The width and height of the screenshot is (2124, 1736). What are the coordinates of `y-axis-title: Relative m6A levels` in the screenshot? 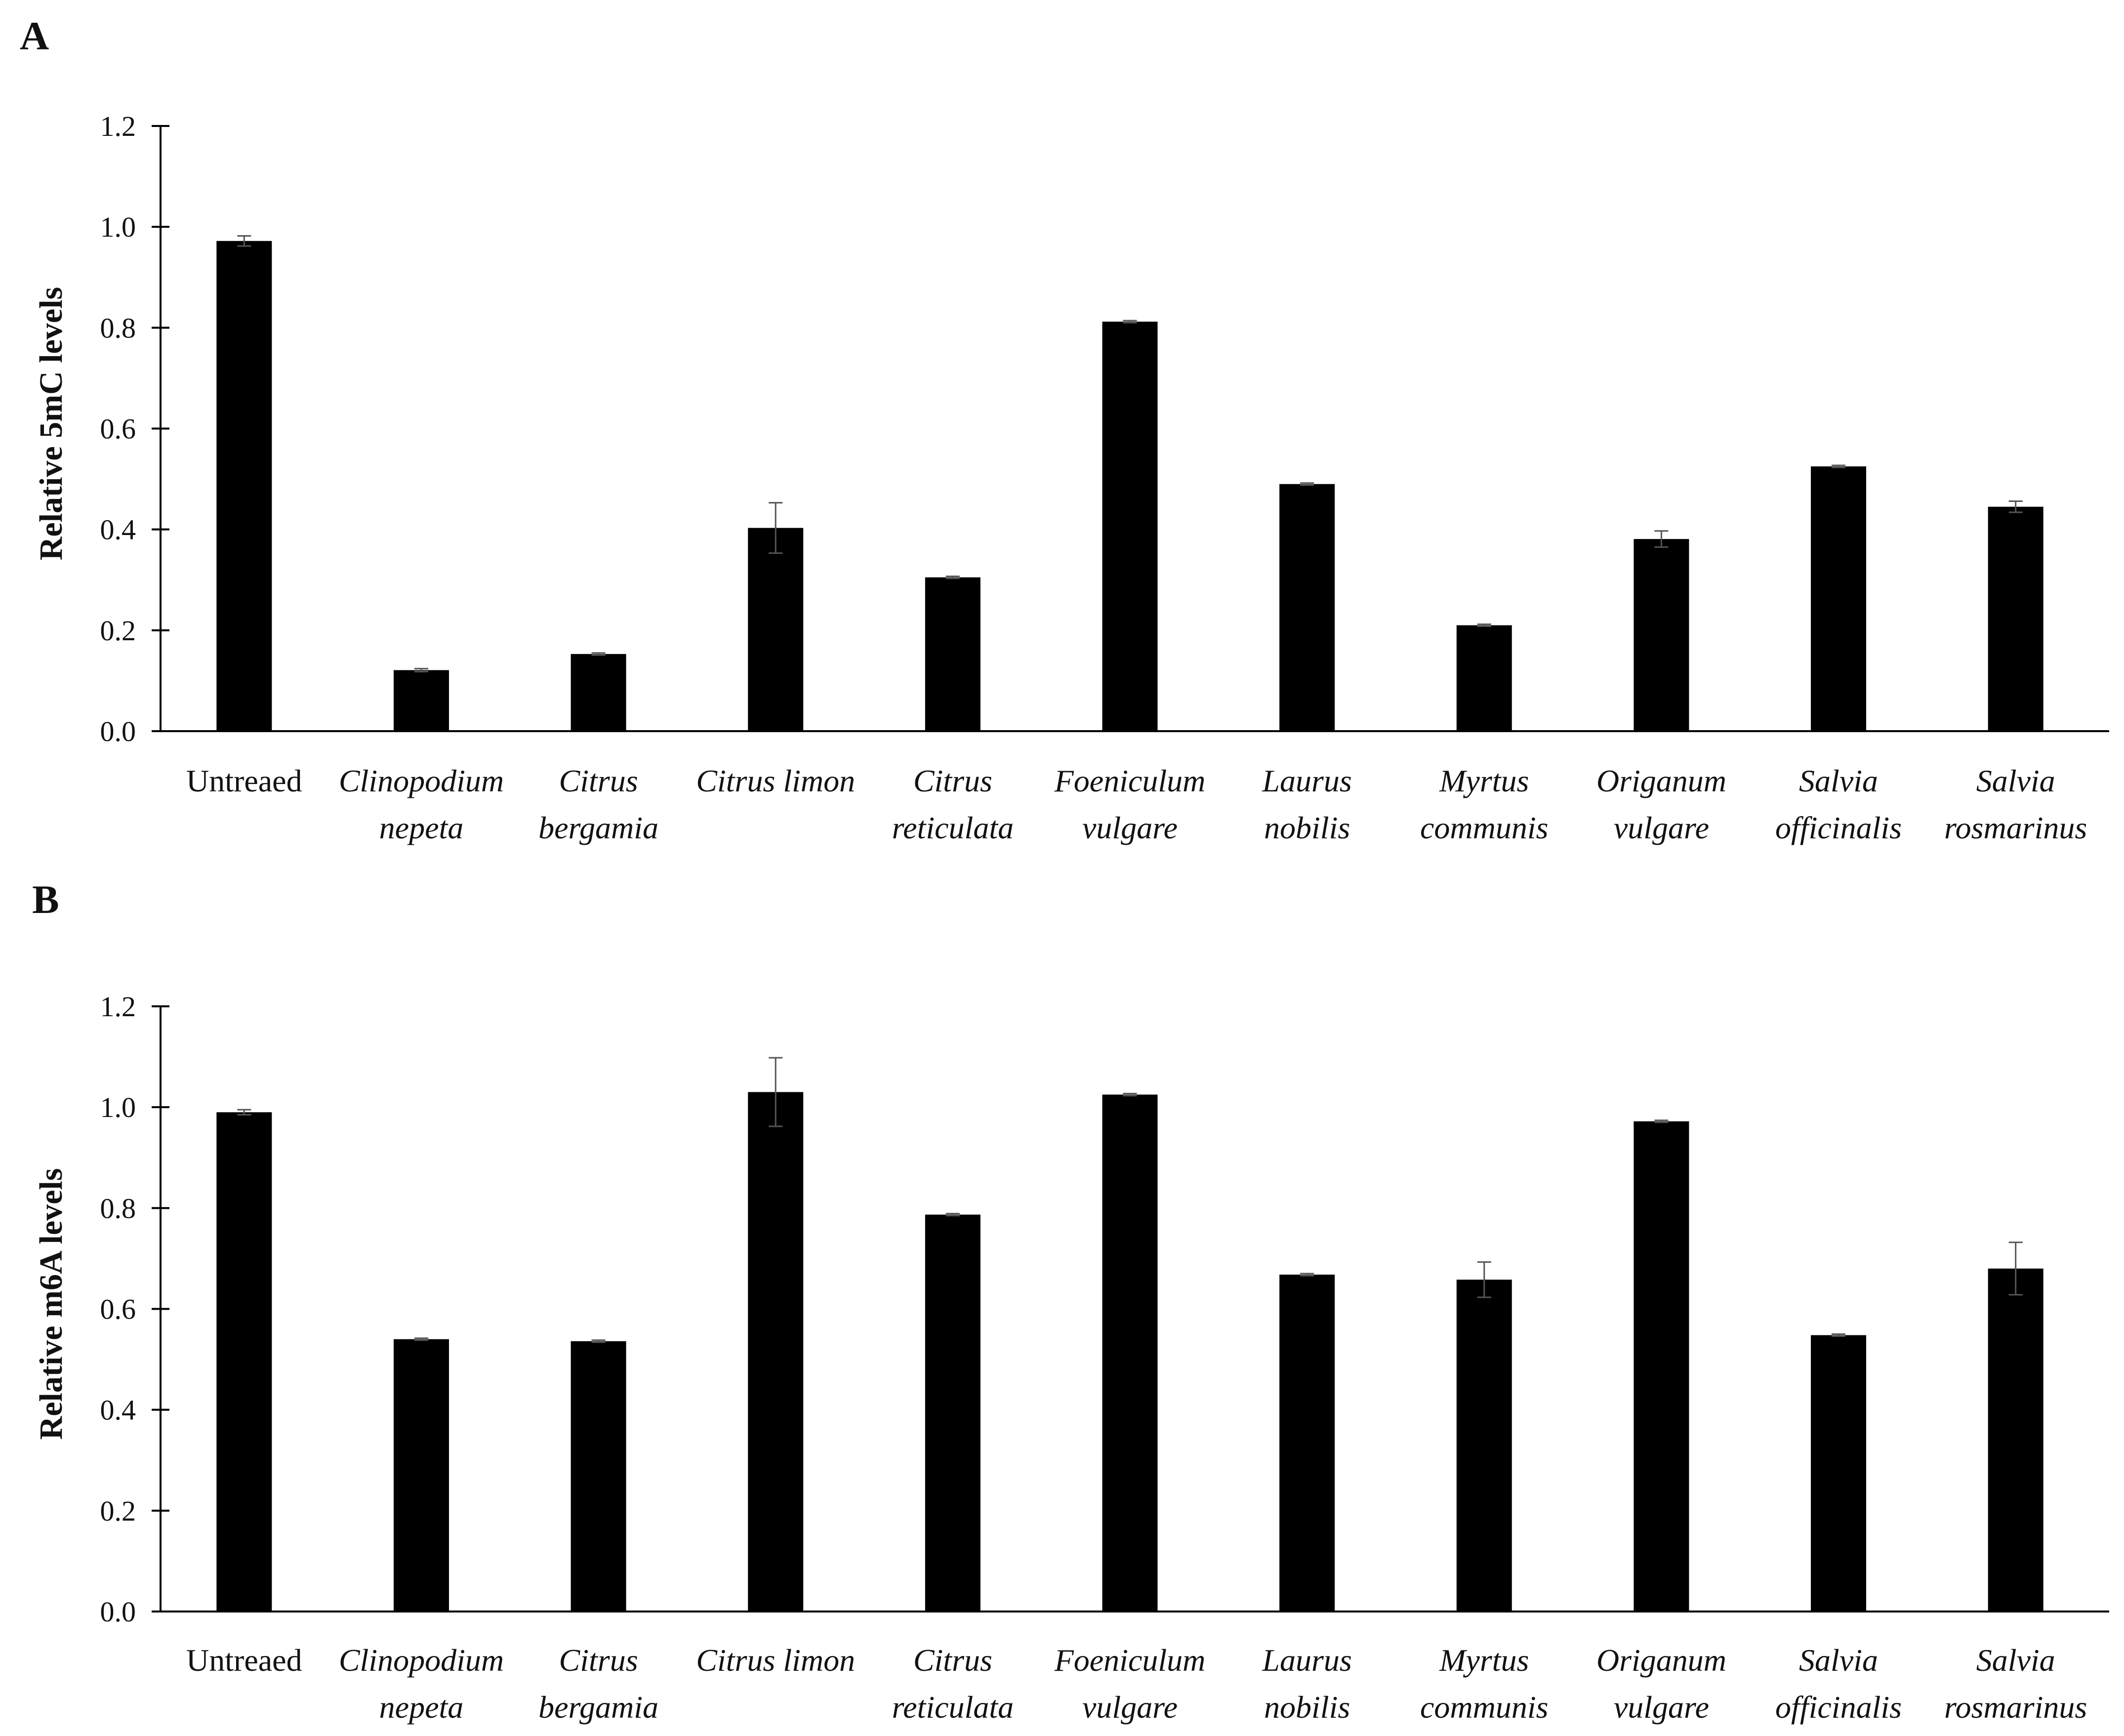 It's located at (51, 1304).